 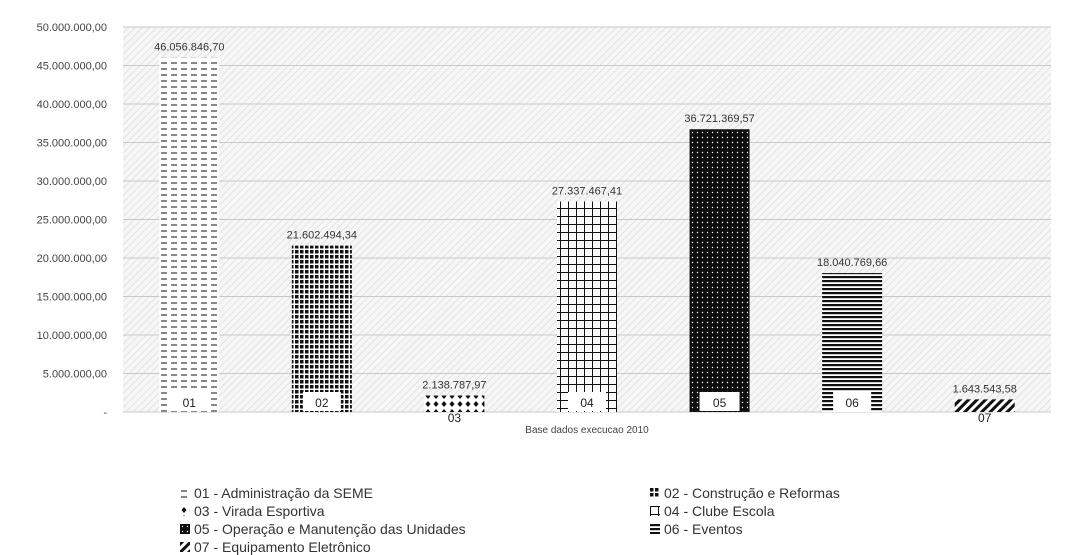 What do you see at coordinates (805, 510) in the screenshot?
I see `legend-item-04: 04 - Clube Escola` at bounding box center [805, 510].